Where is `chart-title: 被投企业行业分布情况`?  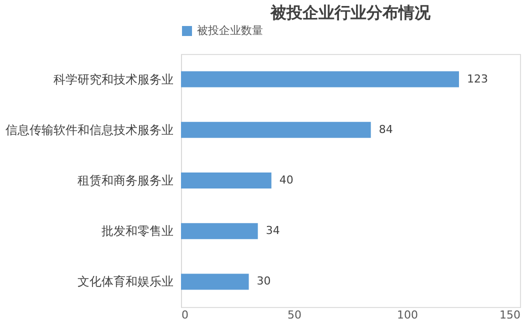 chart-title: 被投企业行业分布情况 is located at coordinates (351, 12).